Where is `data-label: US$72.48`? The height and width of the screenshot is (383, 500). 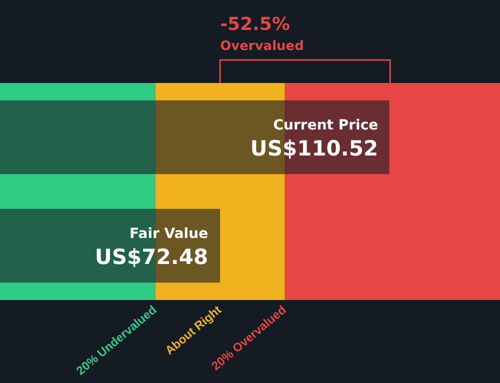 data-label: US$72.48 is located at coordinates (151, 256).